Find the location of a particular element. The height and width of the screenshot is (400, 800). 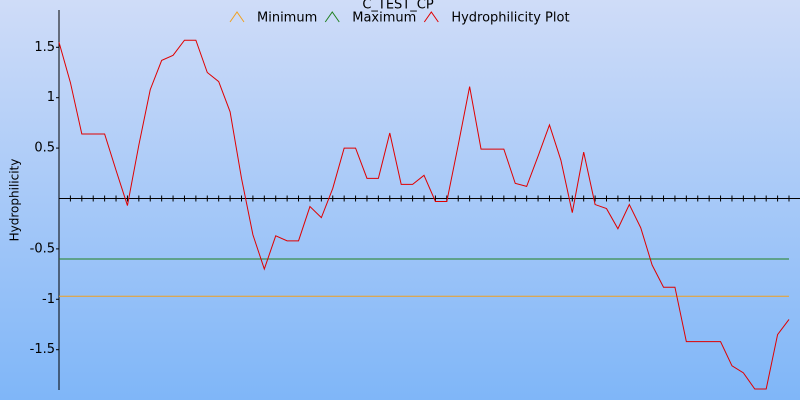

chart-title: C_TEST_CP is located at coordinates (398, 6).